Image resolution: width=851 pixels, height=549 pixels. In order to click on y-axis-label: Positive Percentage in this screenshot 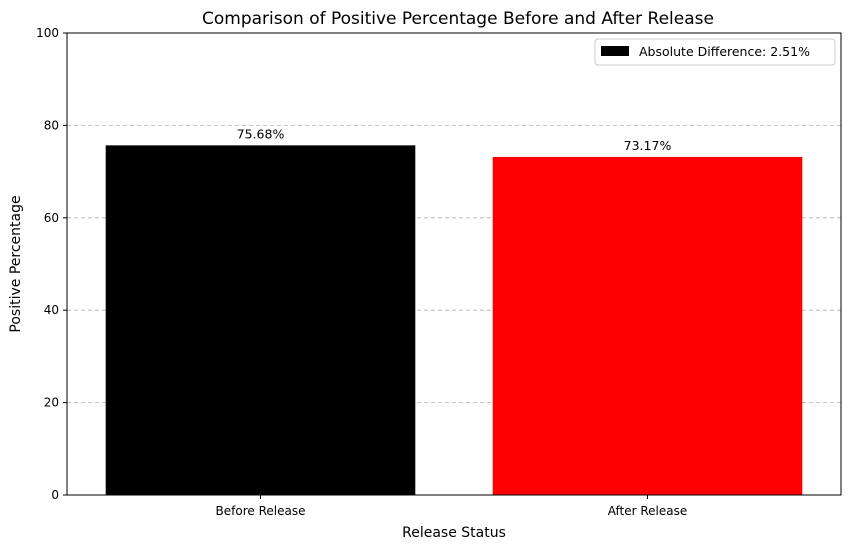, I will do `click(16, 263)`.